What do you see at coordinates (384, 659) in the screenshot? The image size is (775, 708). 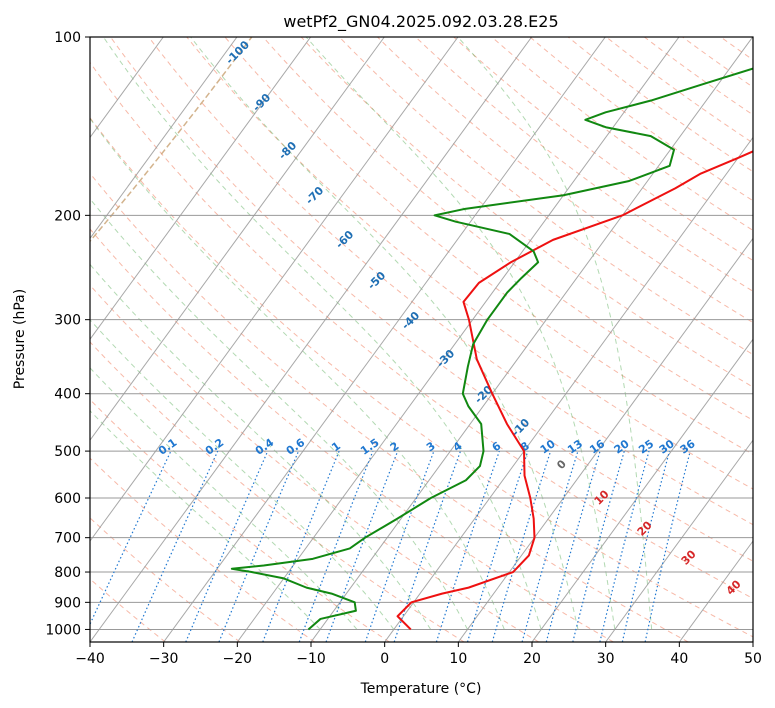 I see `x-tick-label: 0` at bounding box center [384, 659].